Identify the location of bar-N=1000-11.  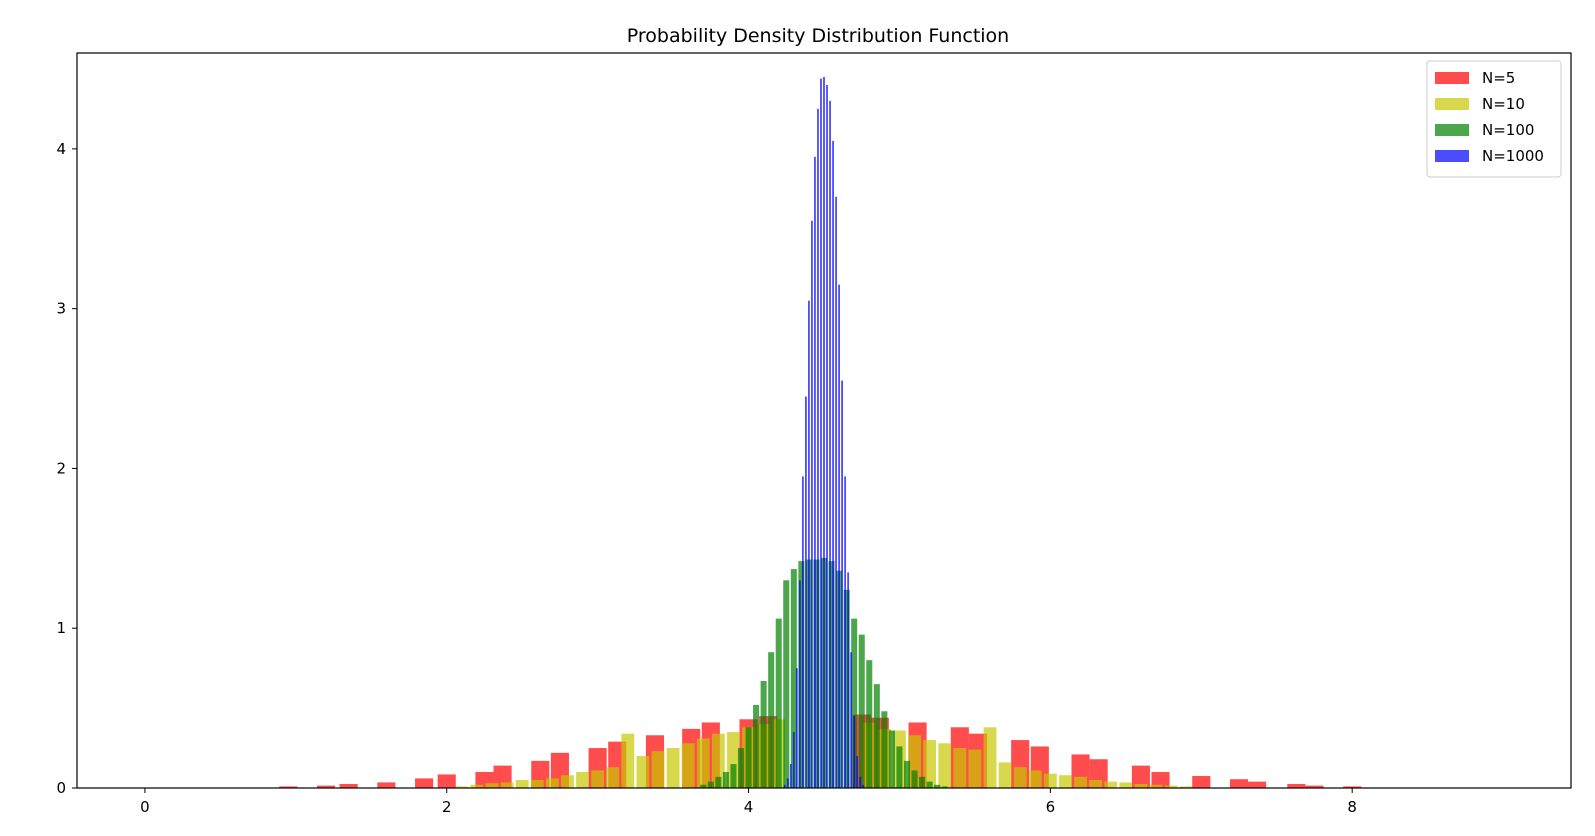
(818, 448).